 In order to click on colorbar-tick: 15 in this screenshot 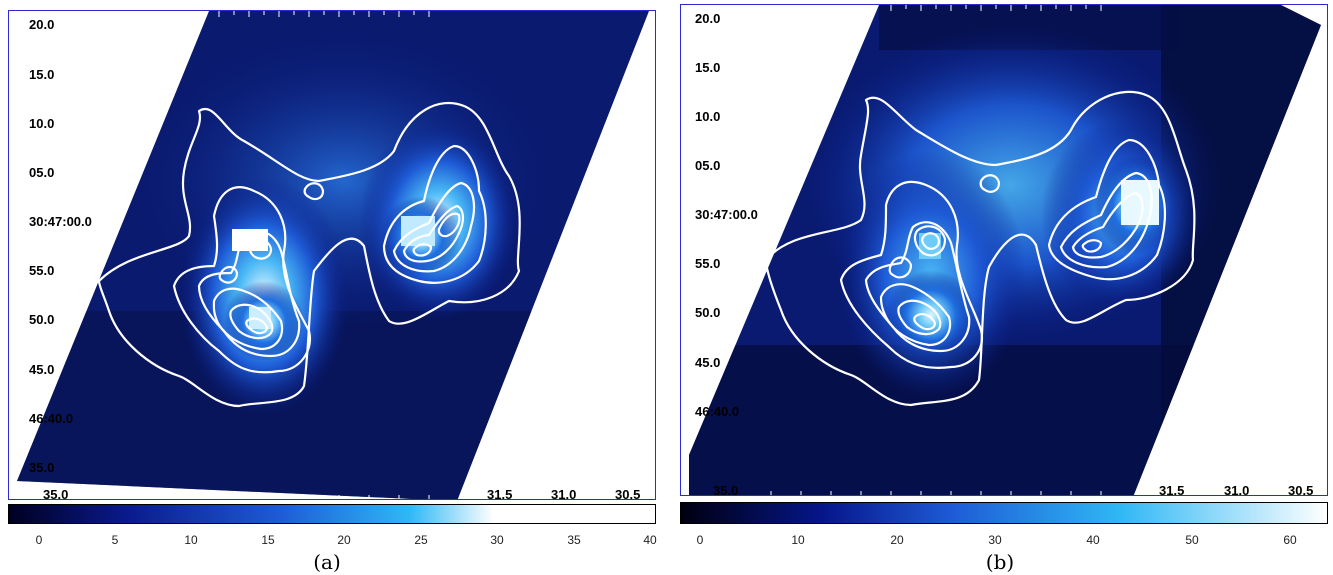, I will do `click(268, 540)`.